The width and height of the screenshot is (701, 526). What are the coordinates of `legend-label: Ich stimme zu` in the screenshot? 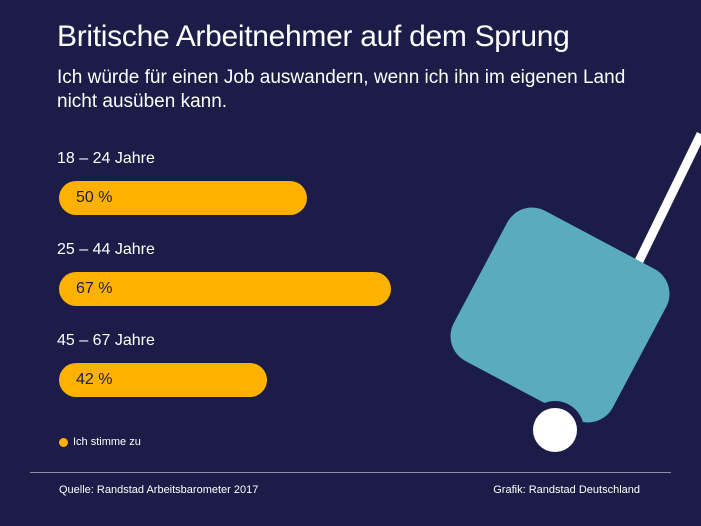 It's located at (107, 442).